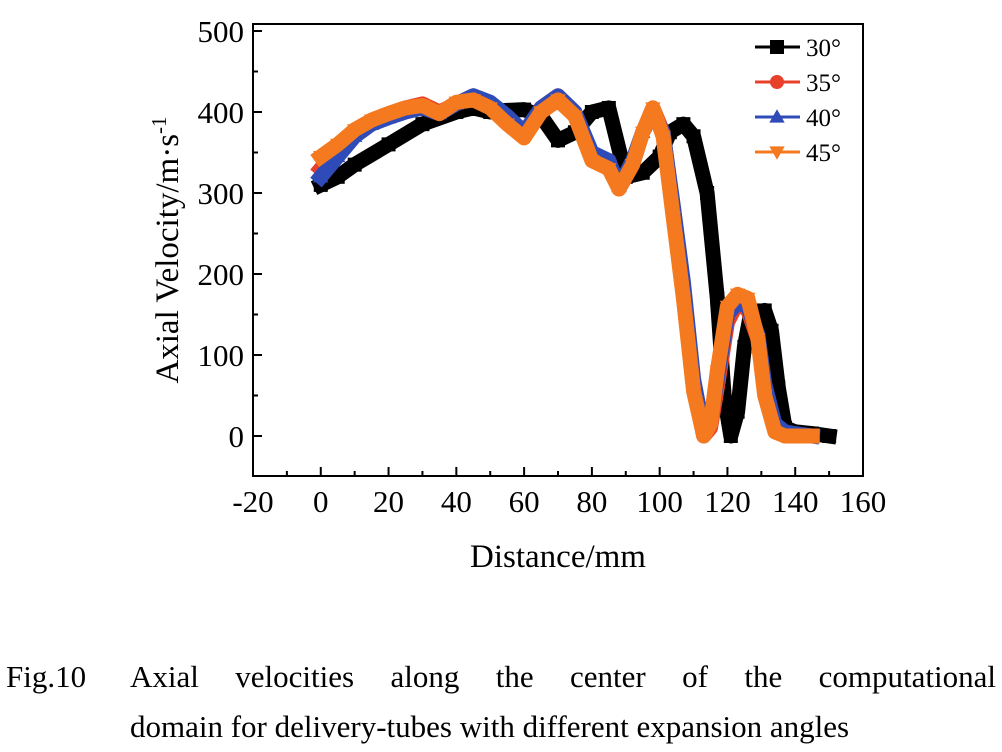  Describe the element at coordinates (591, 501) in the screenshot. I see `x-tick-label: 80` at that location.